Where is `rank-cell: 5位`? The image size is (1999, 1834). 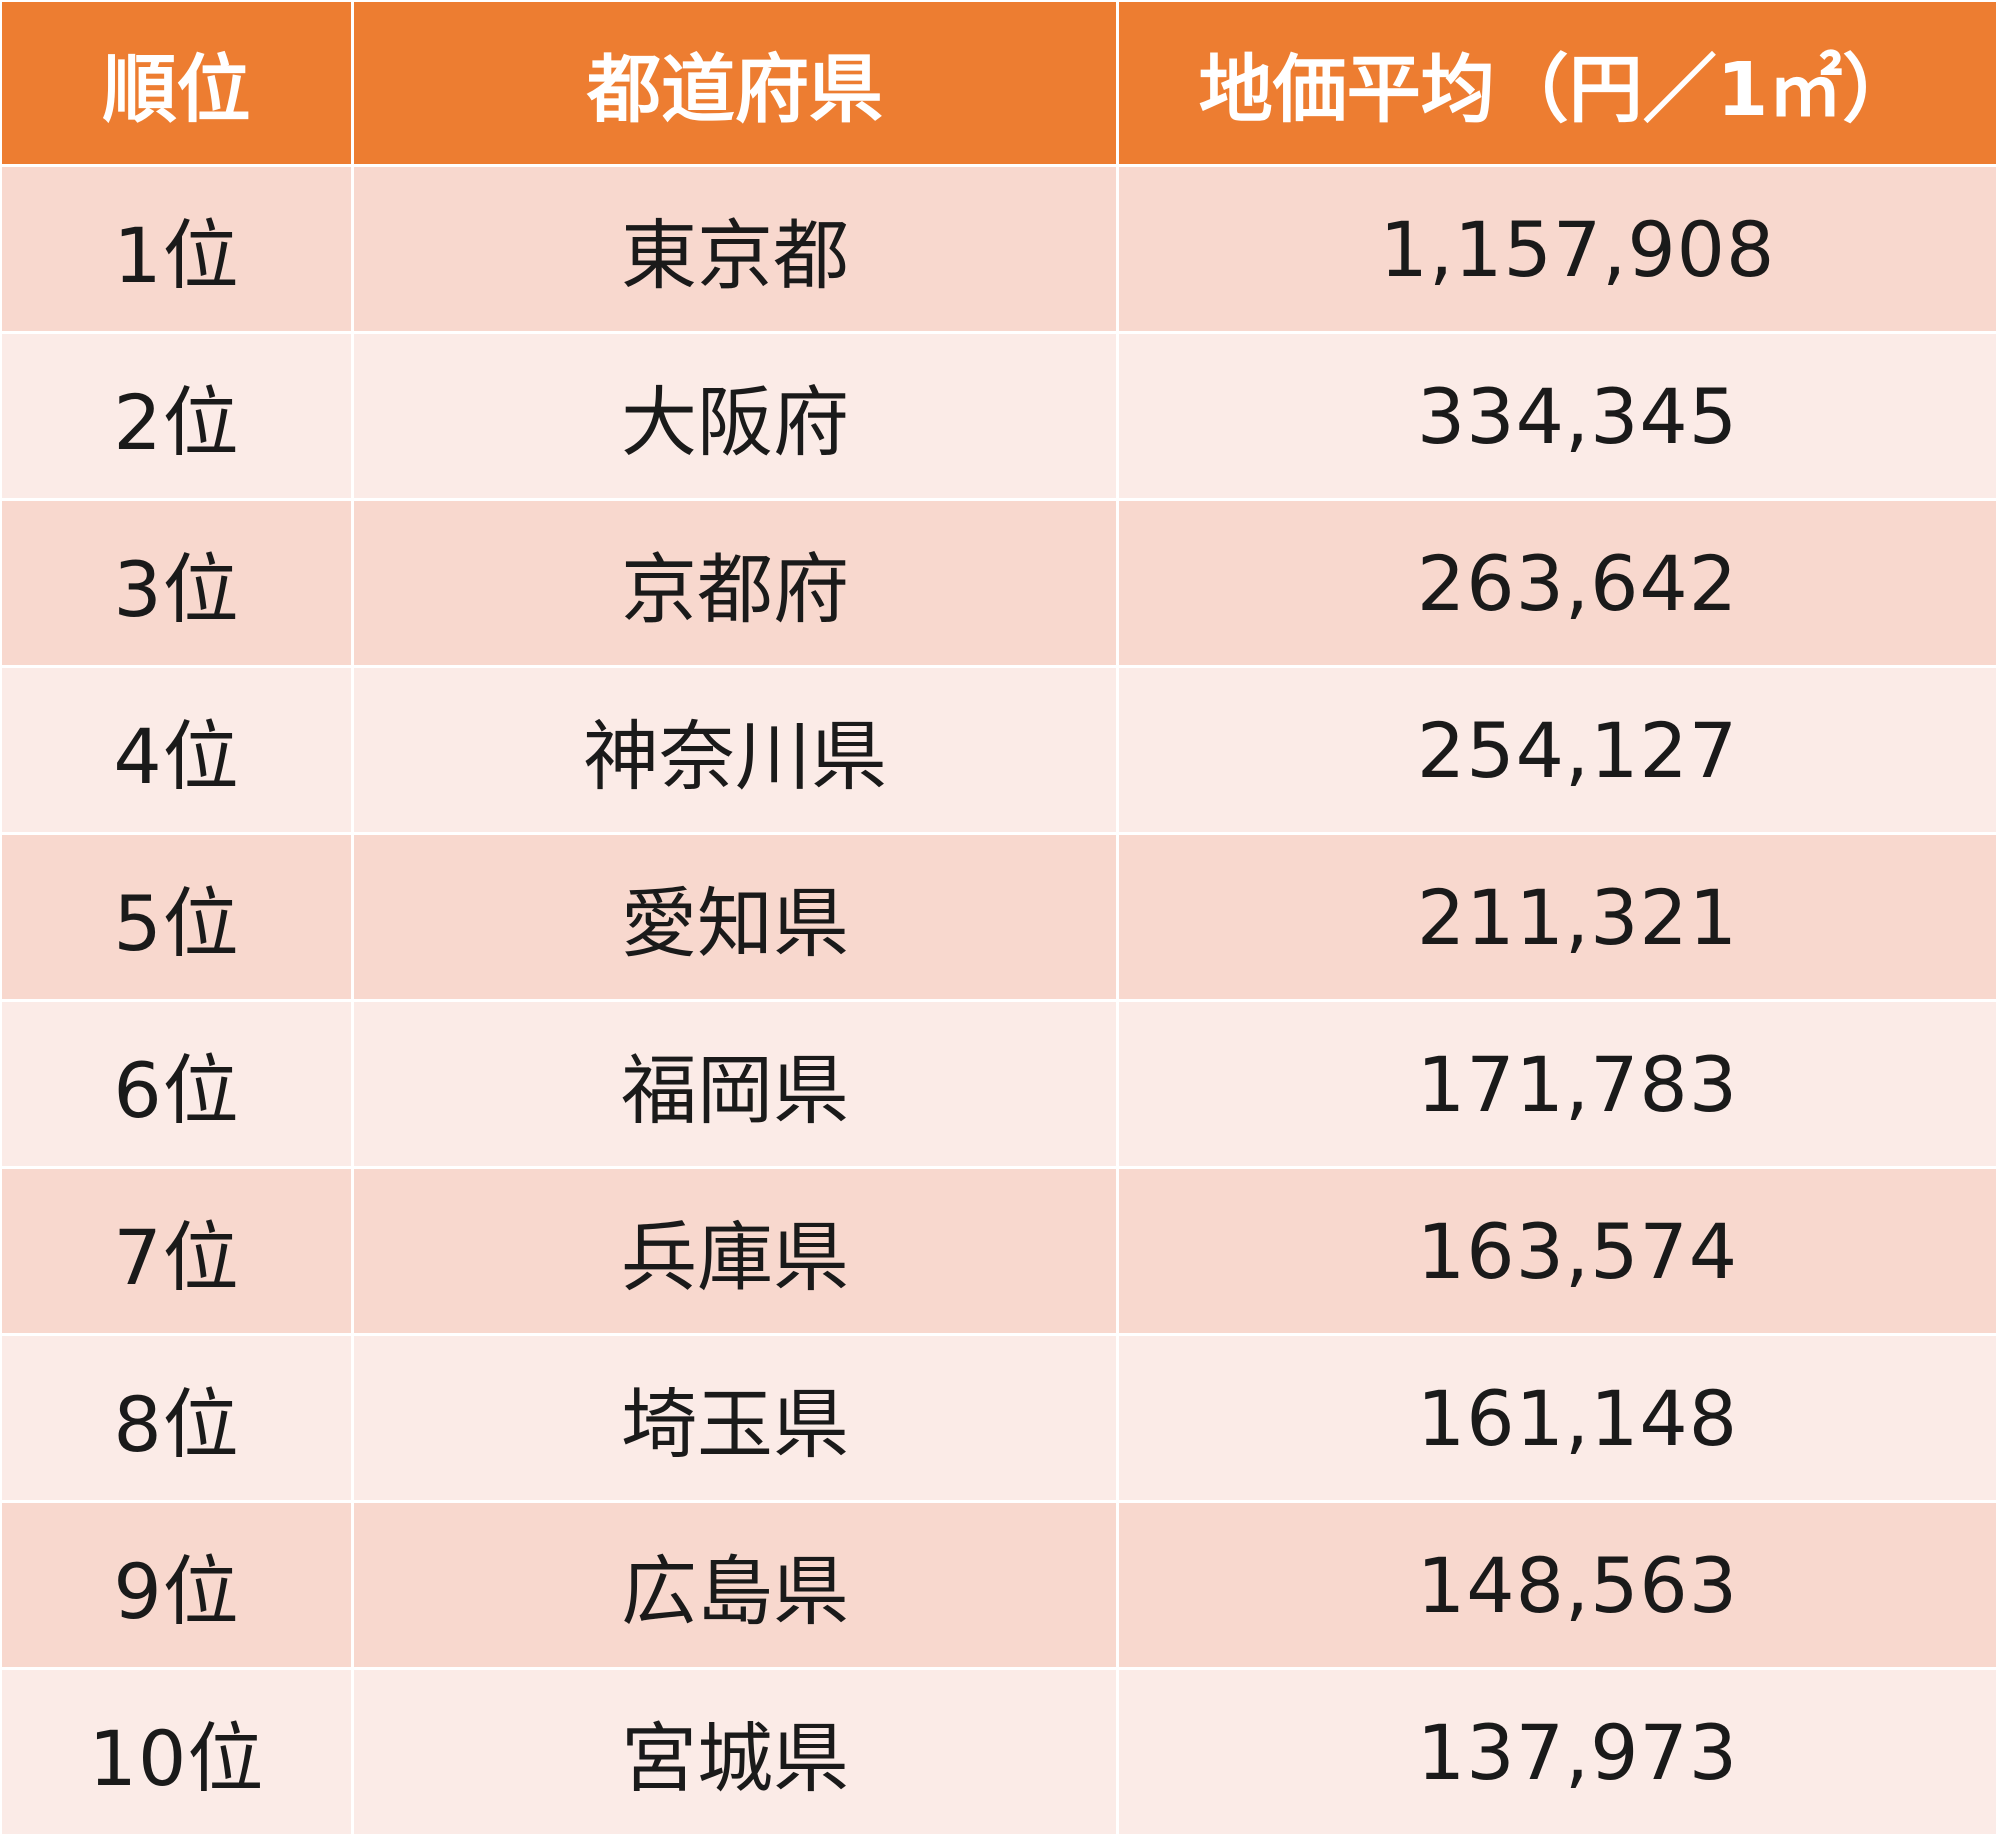
rank-cell: 5位 is located at coordinates (176, 917).